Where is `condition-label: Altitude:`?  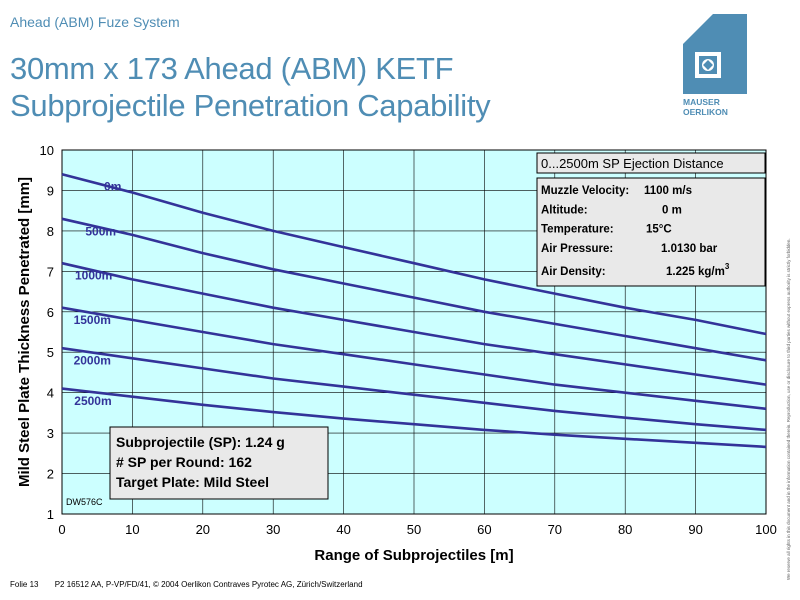 condition-label: Altitude: is located at coordinates (564, 210).